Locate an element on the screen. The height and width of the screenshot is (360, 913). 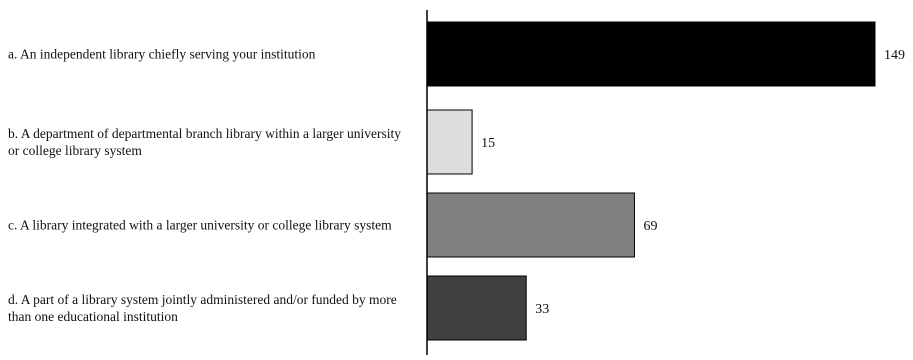
data-label: 69 is located at coordinates (650, 226).